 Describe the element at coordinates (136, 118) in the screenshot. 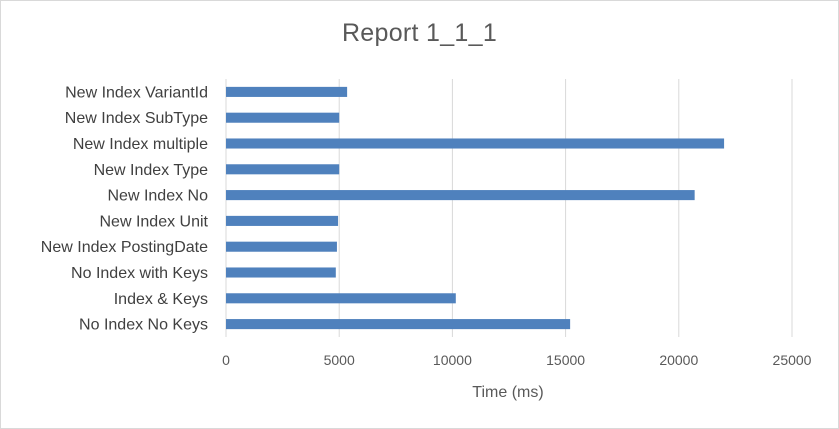

I see `category-label: New Index SubType` at that location.